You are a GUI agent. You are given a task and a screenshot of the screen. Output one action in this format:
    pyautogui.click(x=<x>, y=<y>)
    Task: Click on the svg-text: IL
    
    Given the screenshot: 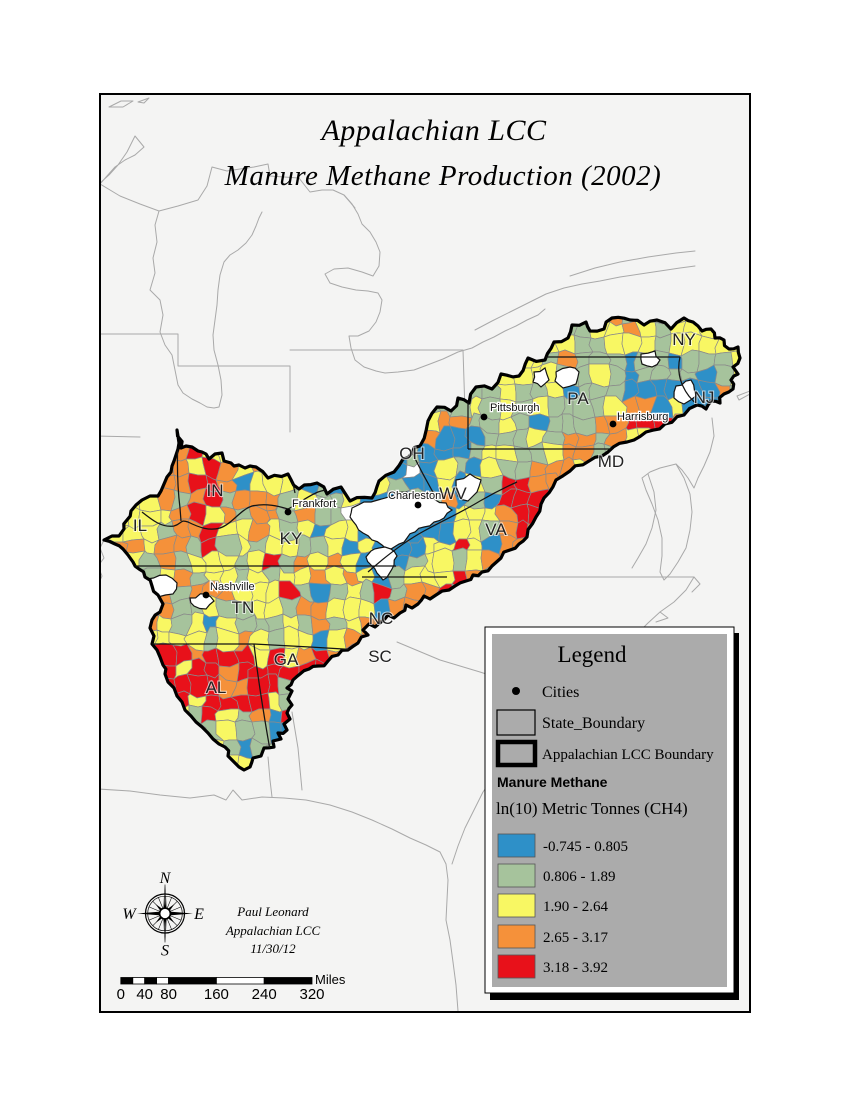 What is the action you would take?
    pyautogui.click(x=140, y=525)
    